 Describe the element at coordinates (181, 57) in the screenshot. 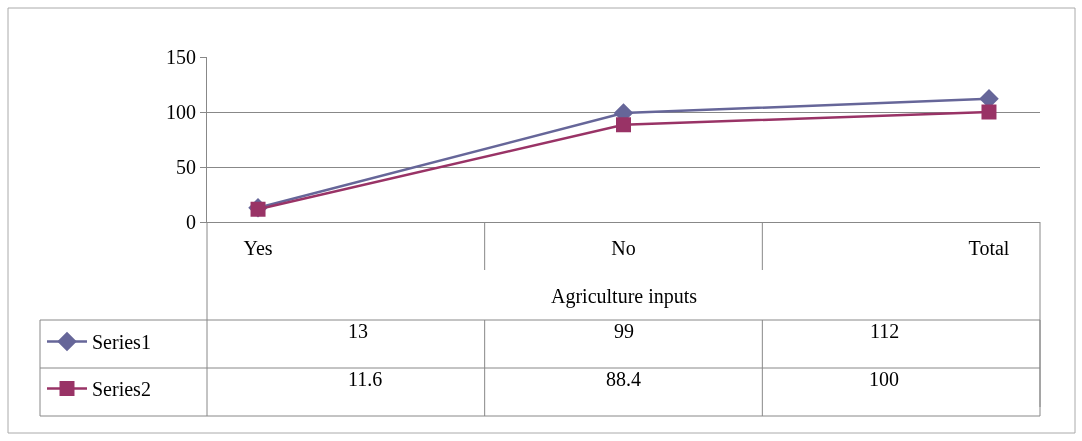

I see `y-tick-label: 150` at that location.